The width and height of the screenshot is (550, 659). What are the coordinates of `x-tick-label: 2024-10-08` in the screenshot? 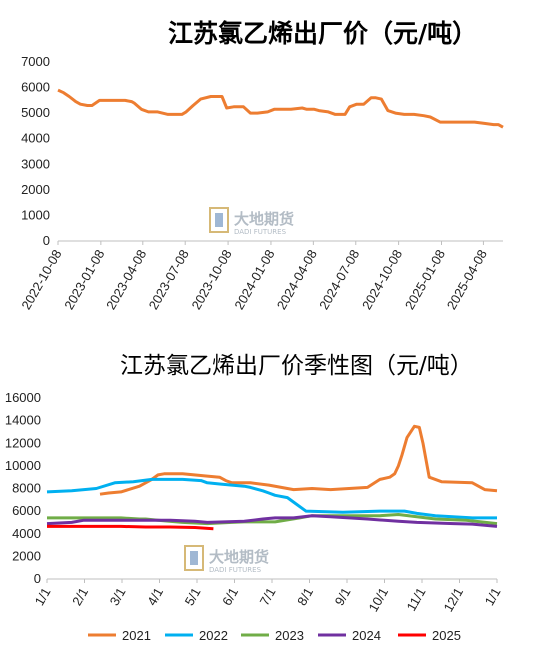 It's located at (382, 279).